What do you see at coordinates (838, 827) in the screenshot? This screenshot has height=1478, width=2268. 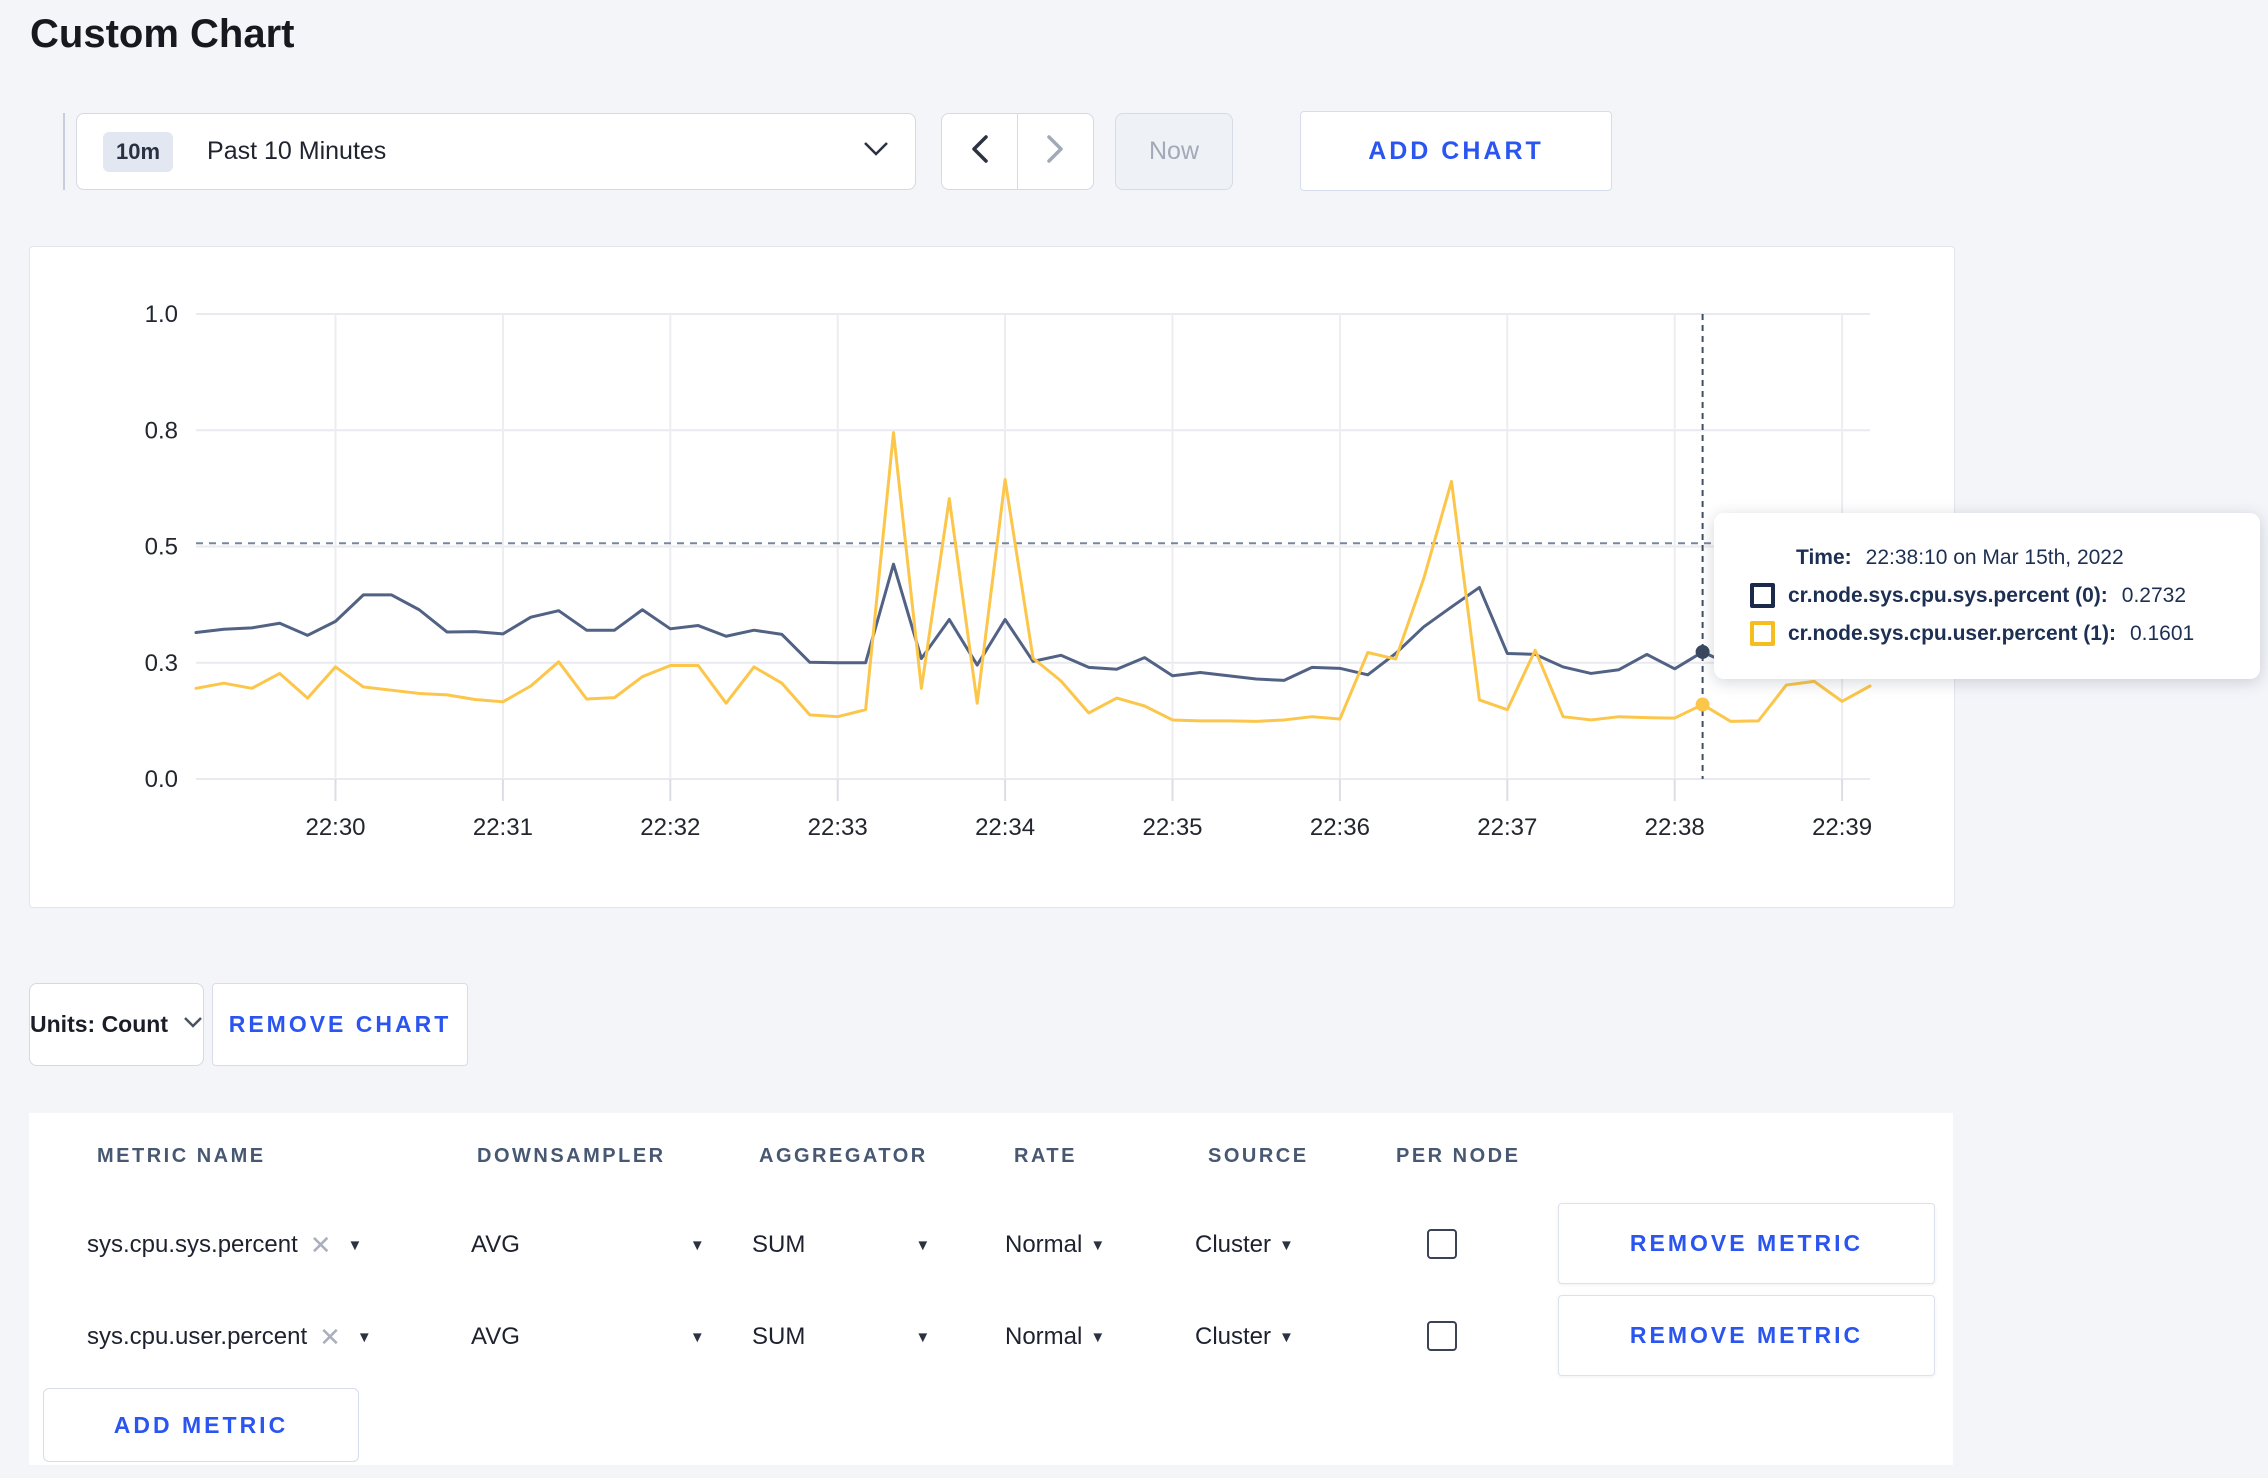 I see `svg-text: 22:33` at bounding box center [838, 827].